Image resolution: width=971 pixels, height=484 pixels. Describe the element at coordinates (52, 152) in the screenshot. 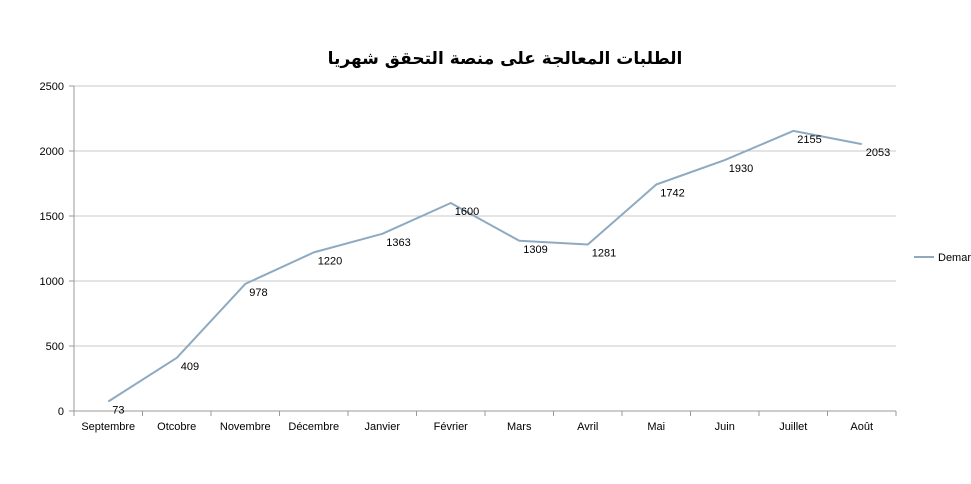

I see `y-tick-label: 2000` at that location.